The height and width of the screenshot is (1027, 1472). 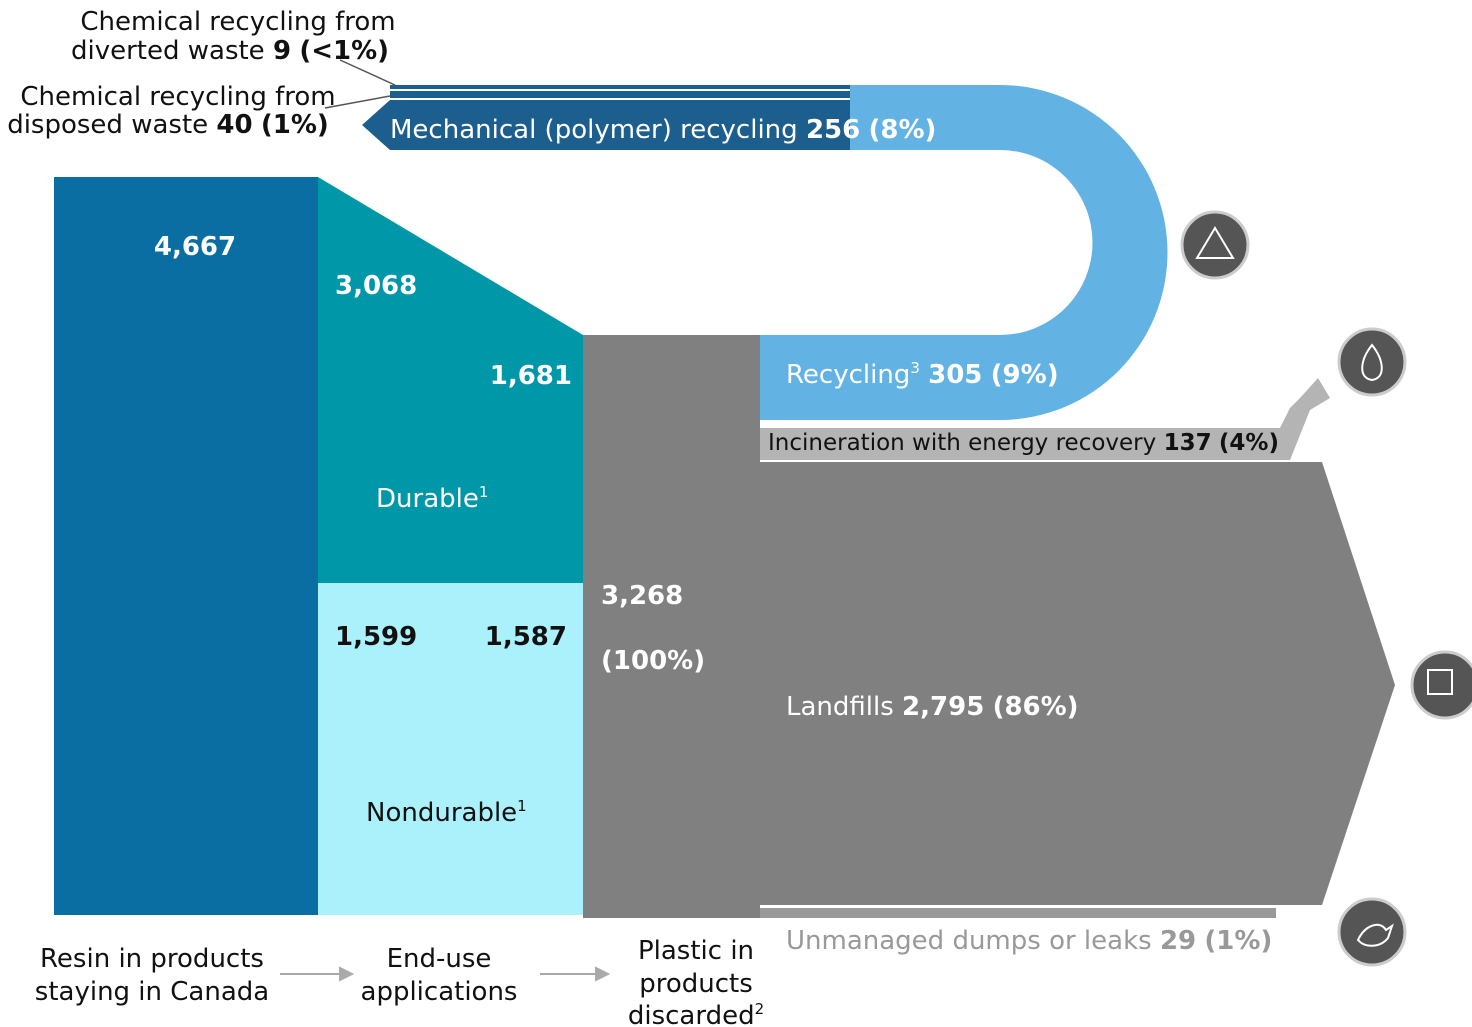 What do you see at coordinates (376, 286) in the screenshot?
I see `durable-in-value: 3,068` at bounding box center [376, 286].